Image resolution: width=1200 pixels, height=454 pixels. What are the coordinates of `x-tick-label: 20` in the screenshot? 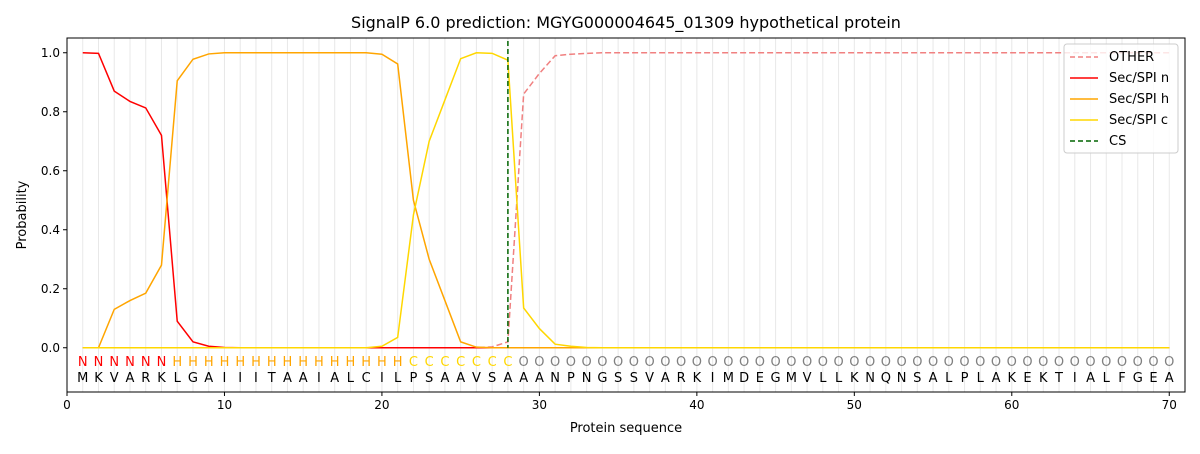 It's located at (381, 405).